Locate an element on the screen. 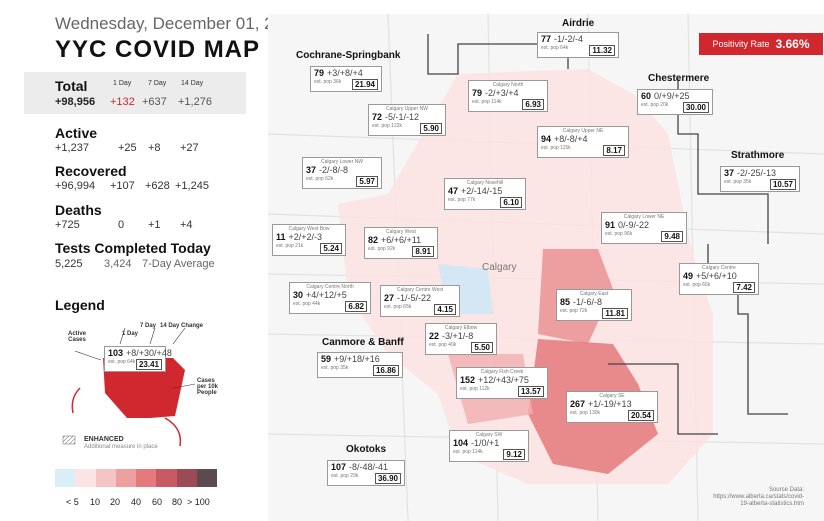  region-active: 107 is located at coordinates (339, 467).